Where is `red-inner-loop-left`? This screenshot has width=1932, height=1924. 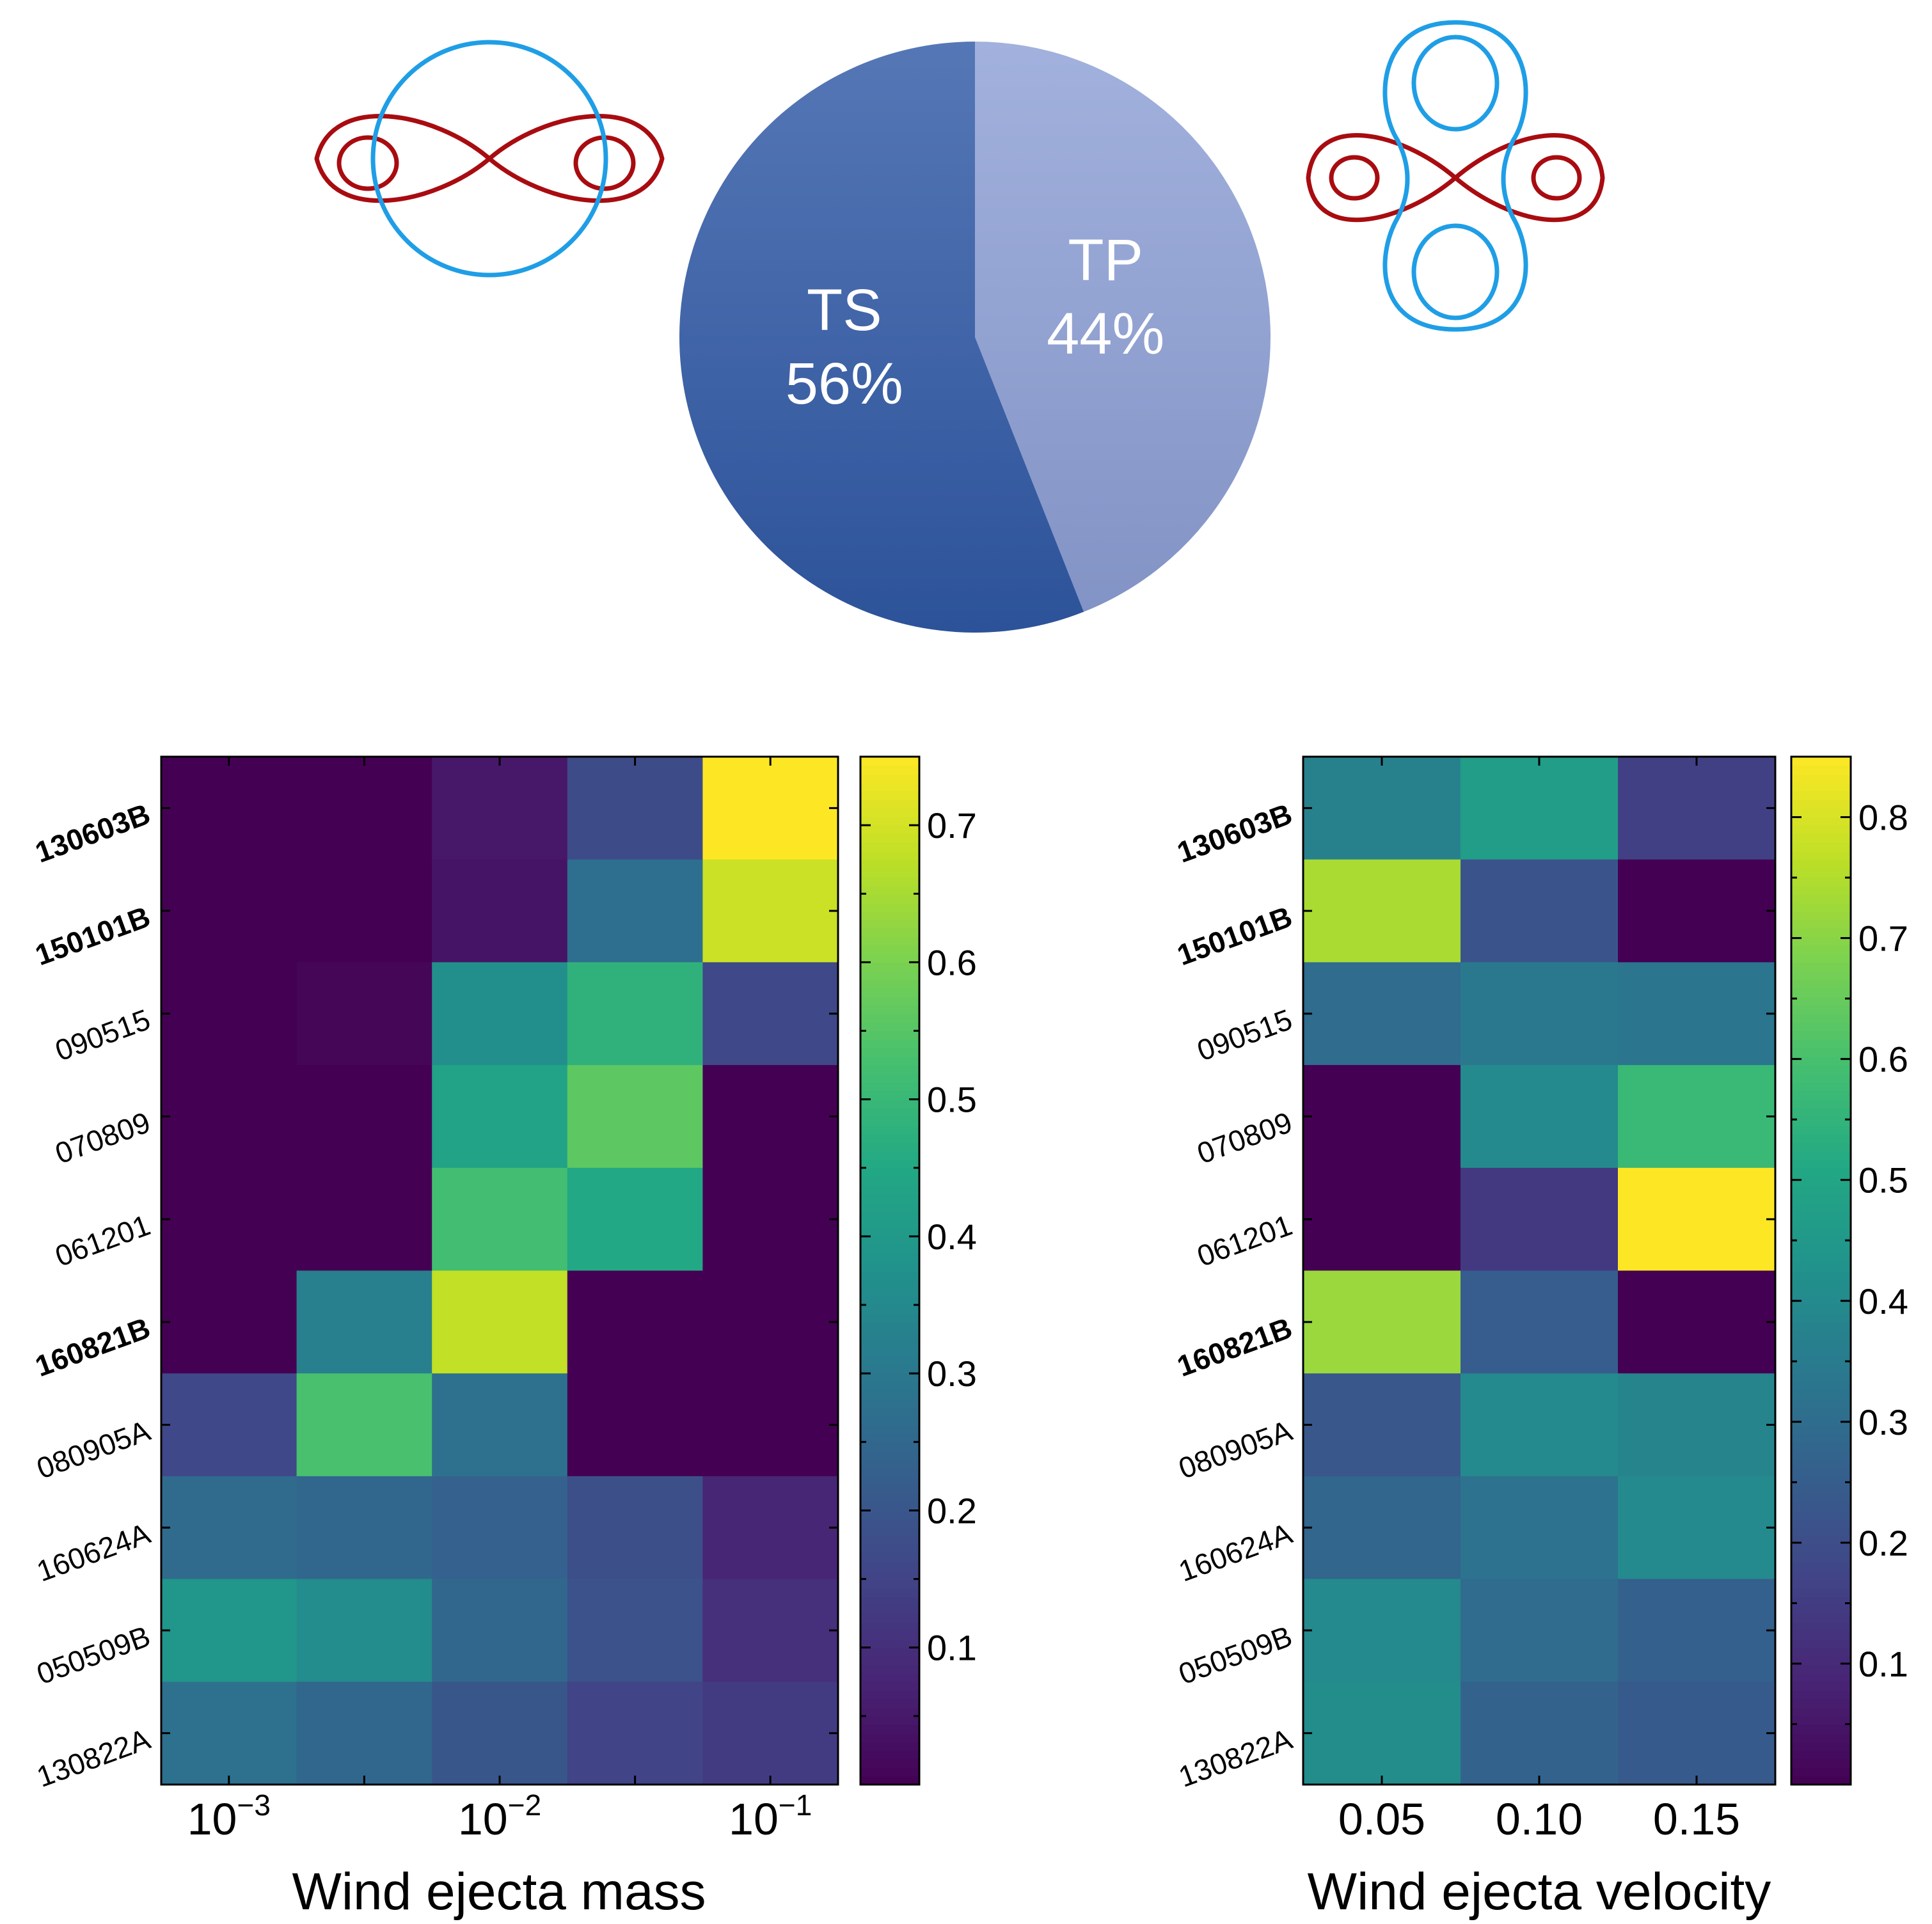
red-inner-loop-left is located at coordinates (1354, 178).